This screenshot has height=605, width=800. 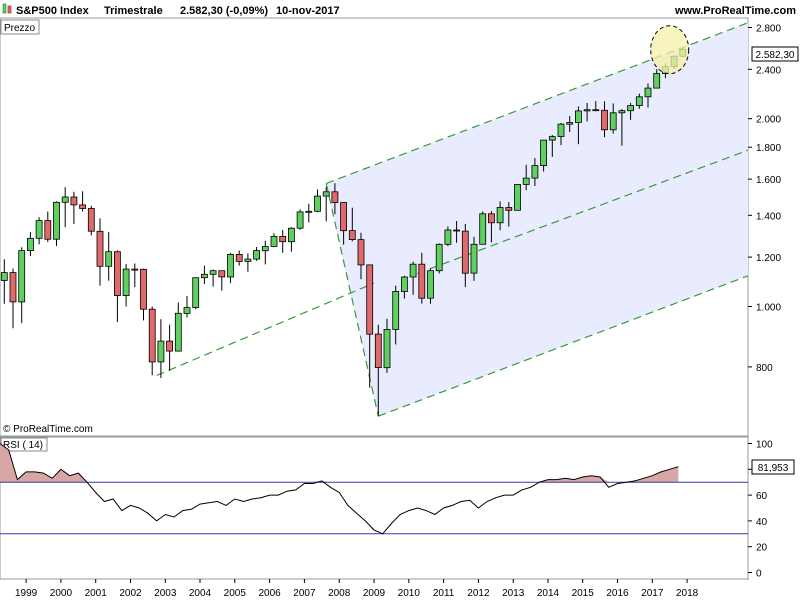 I want to click on last-rsi-badge, so click(x=773, y=467).